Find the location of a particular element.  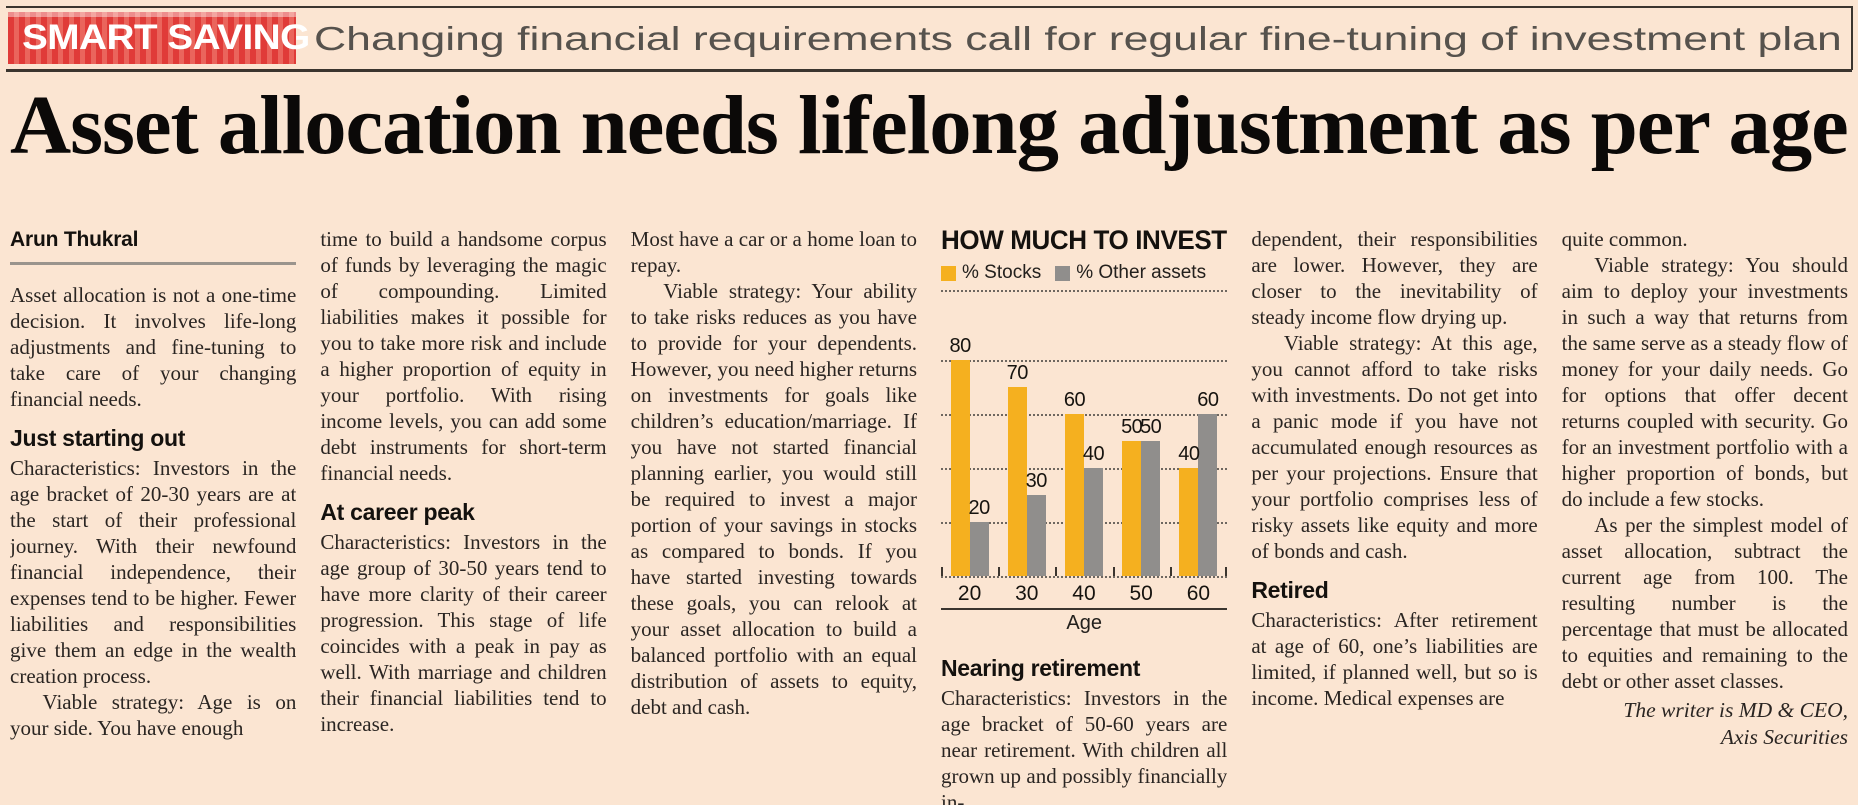

paragraph: quite common. is located at coordinates (1624, 239).